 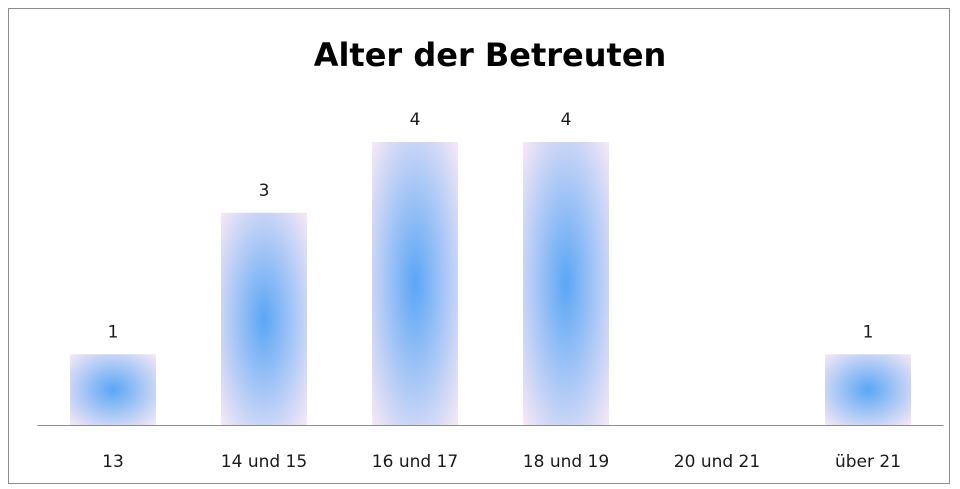 I want to click on x-tick-label: 13, so click(x=113, y=462).